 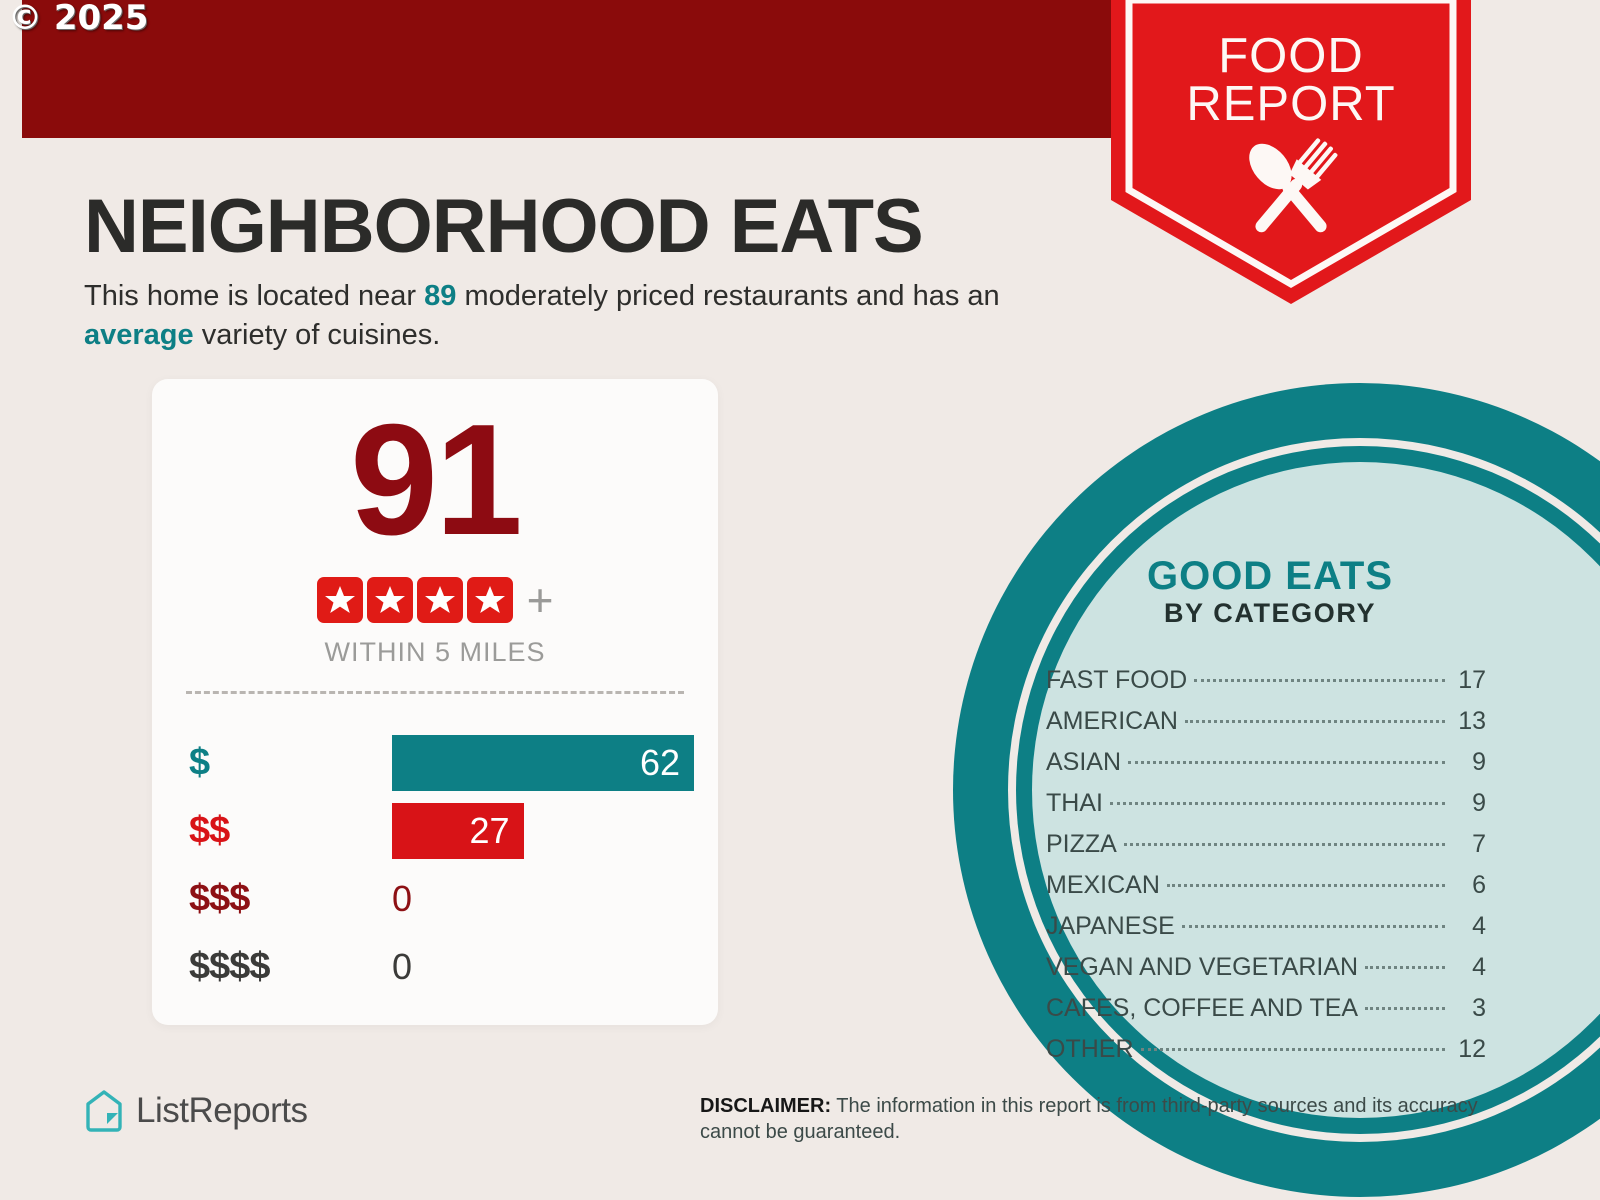 I want to click on fork-and-spoon-icon, so click(x=1293, y=185).